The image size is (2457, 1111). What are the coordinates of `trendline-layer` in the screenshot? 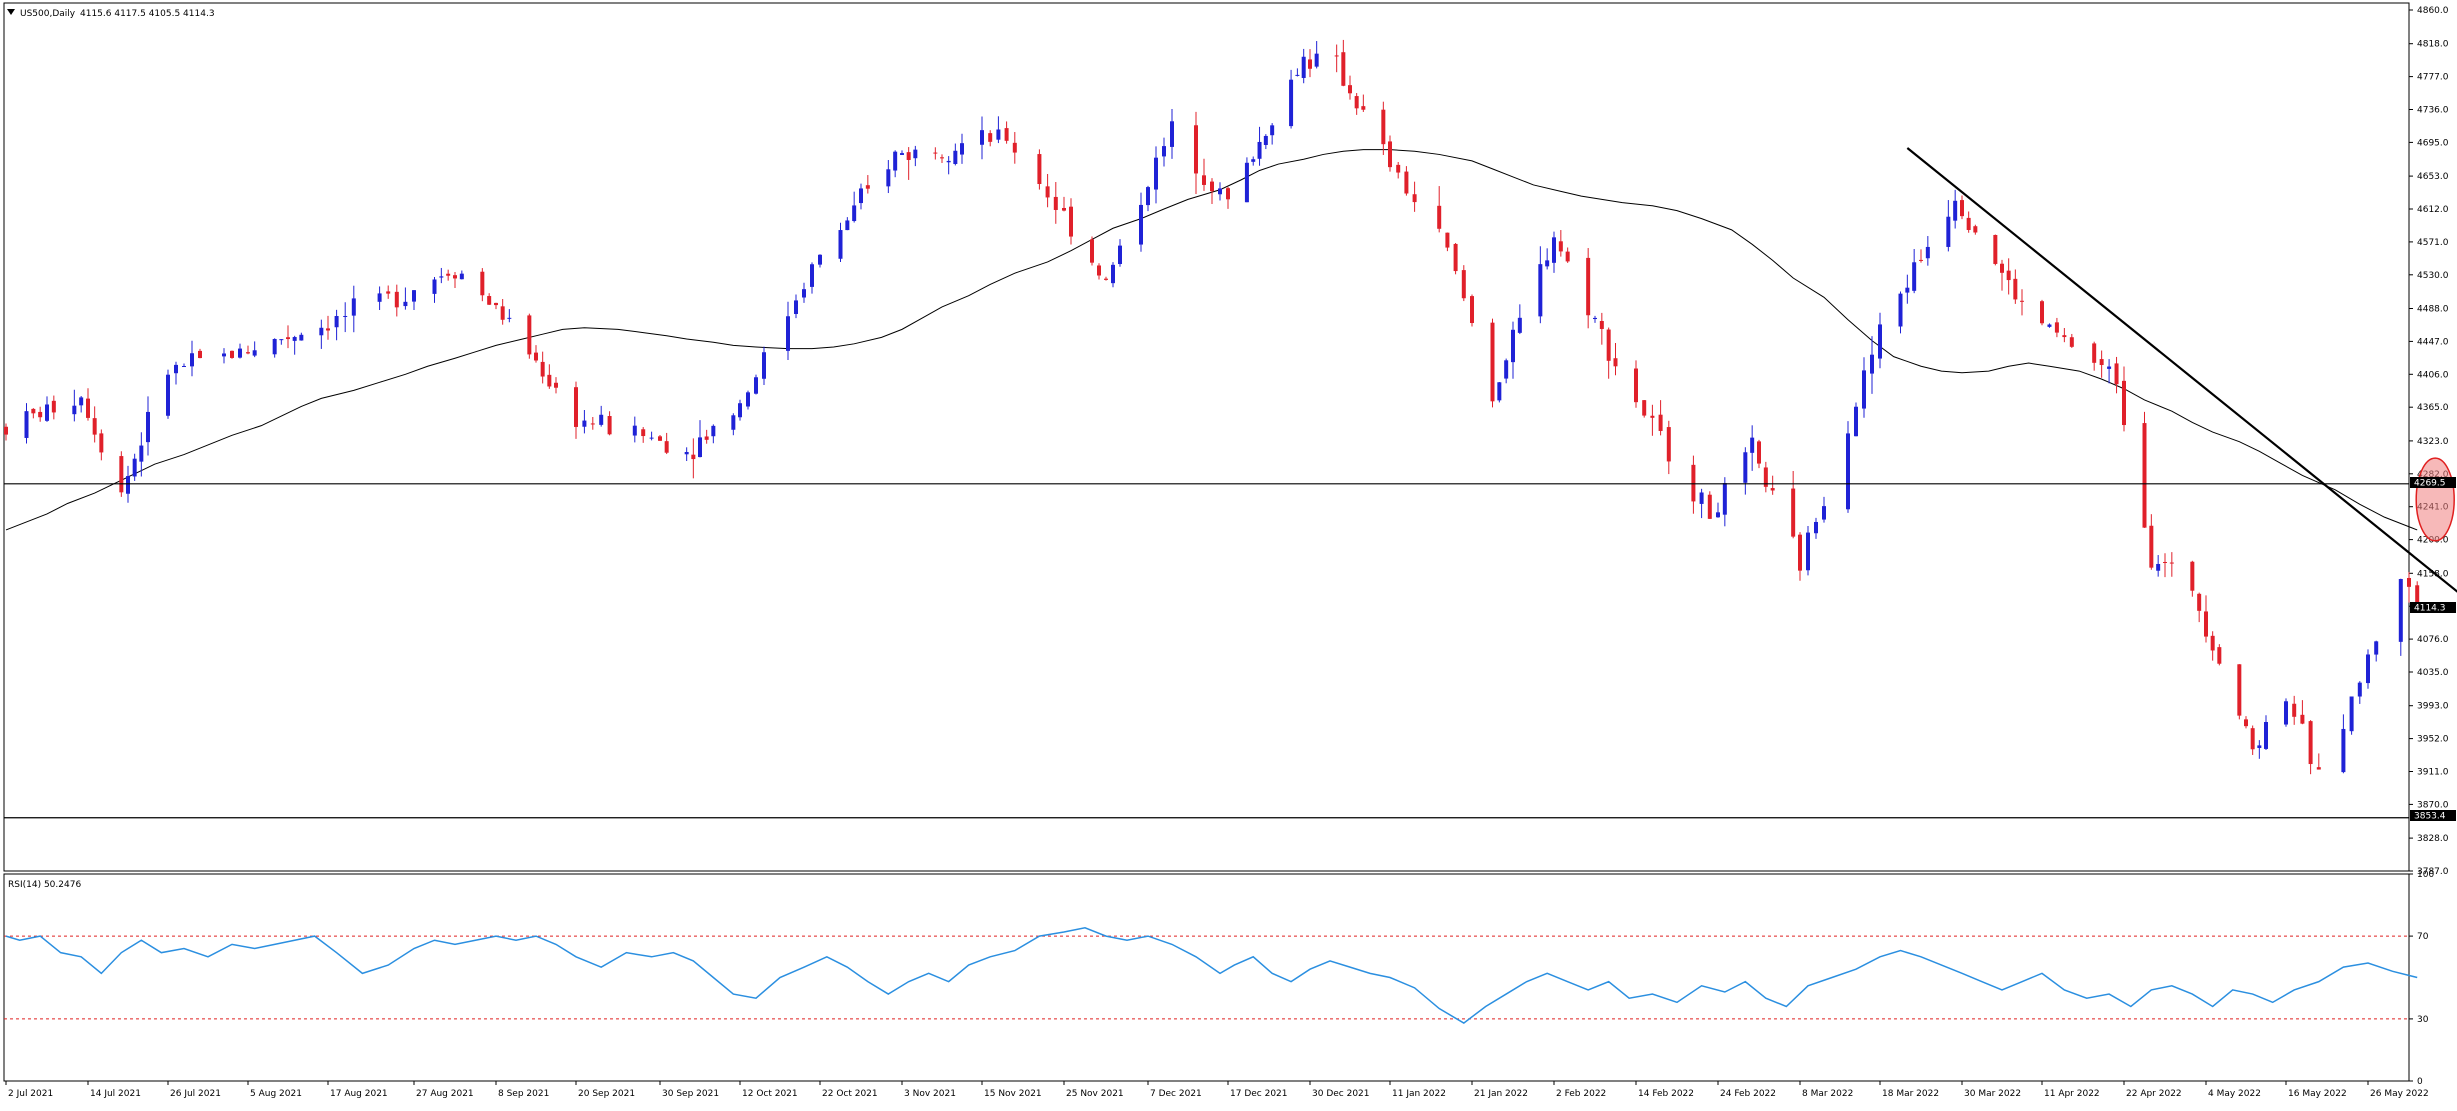 It's located at (2181, 373).